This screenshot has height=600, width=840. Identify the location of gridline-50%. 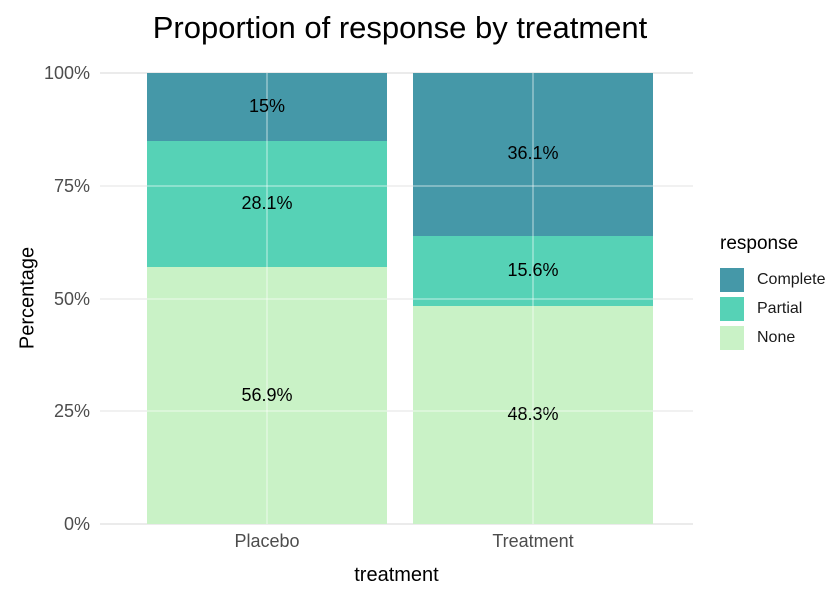
(396, 298).